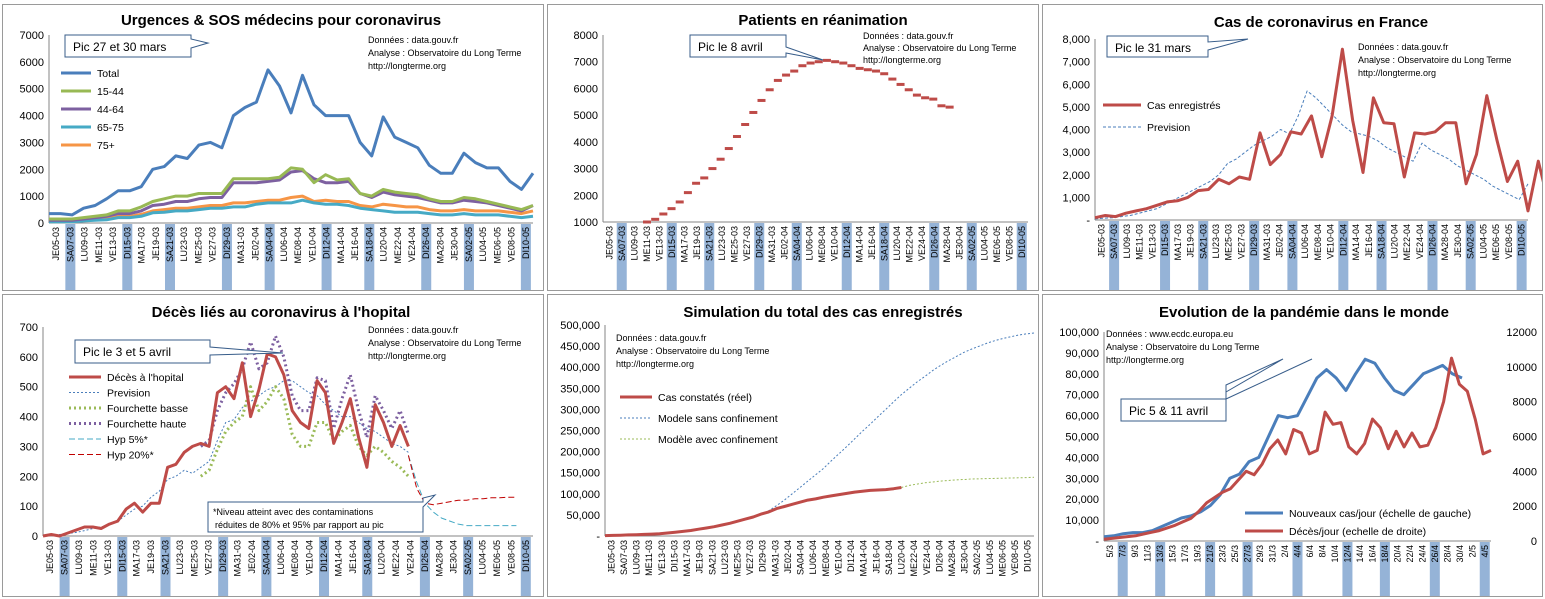 The width and height of the screenshot is (1545, 599). What do you see at coordinates (1434, 60) in the screenshot?
I see `source-line-2: Analyse : Observatoire du Long Terme` at bounding box center [1434, 60].